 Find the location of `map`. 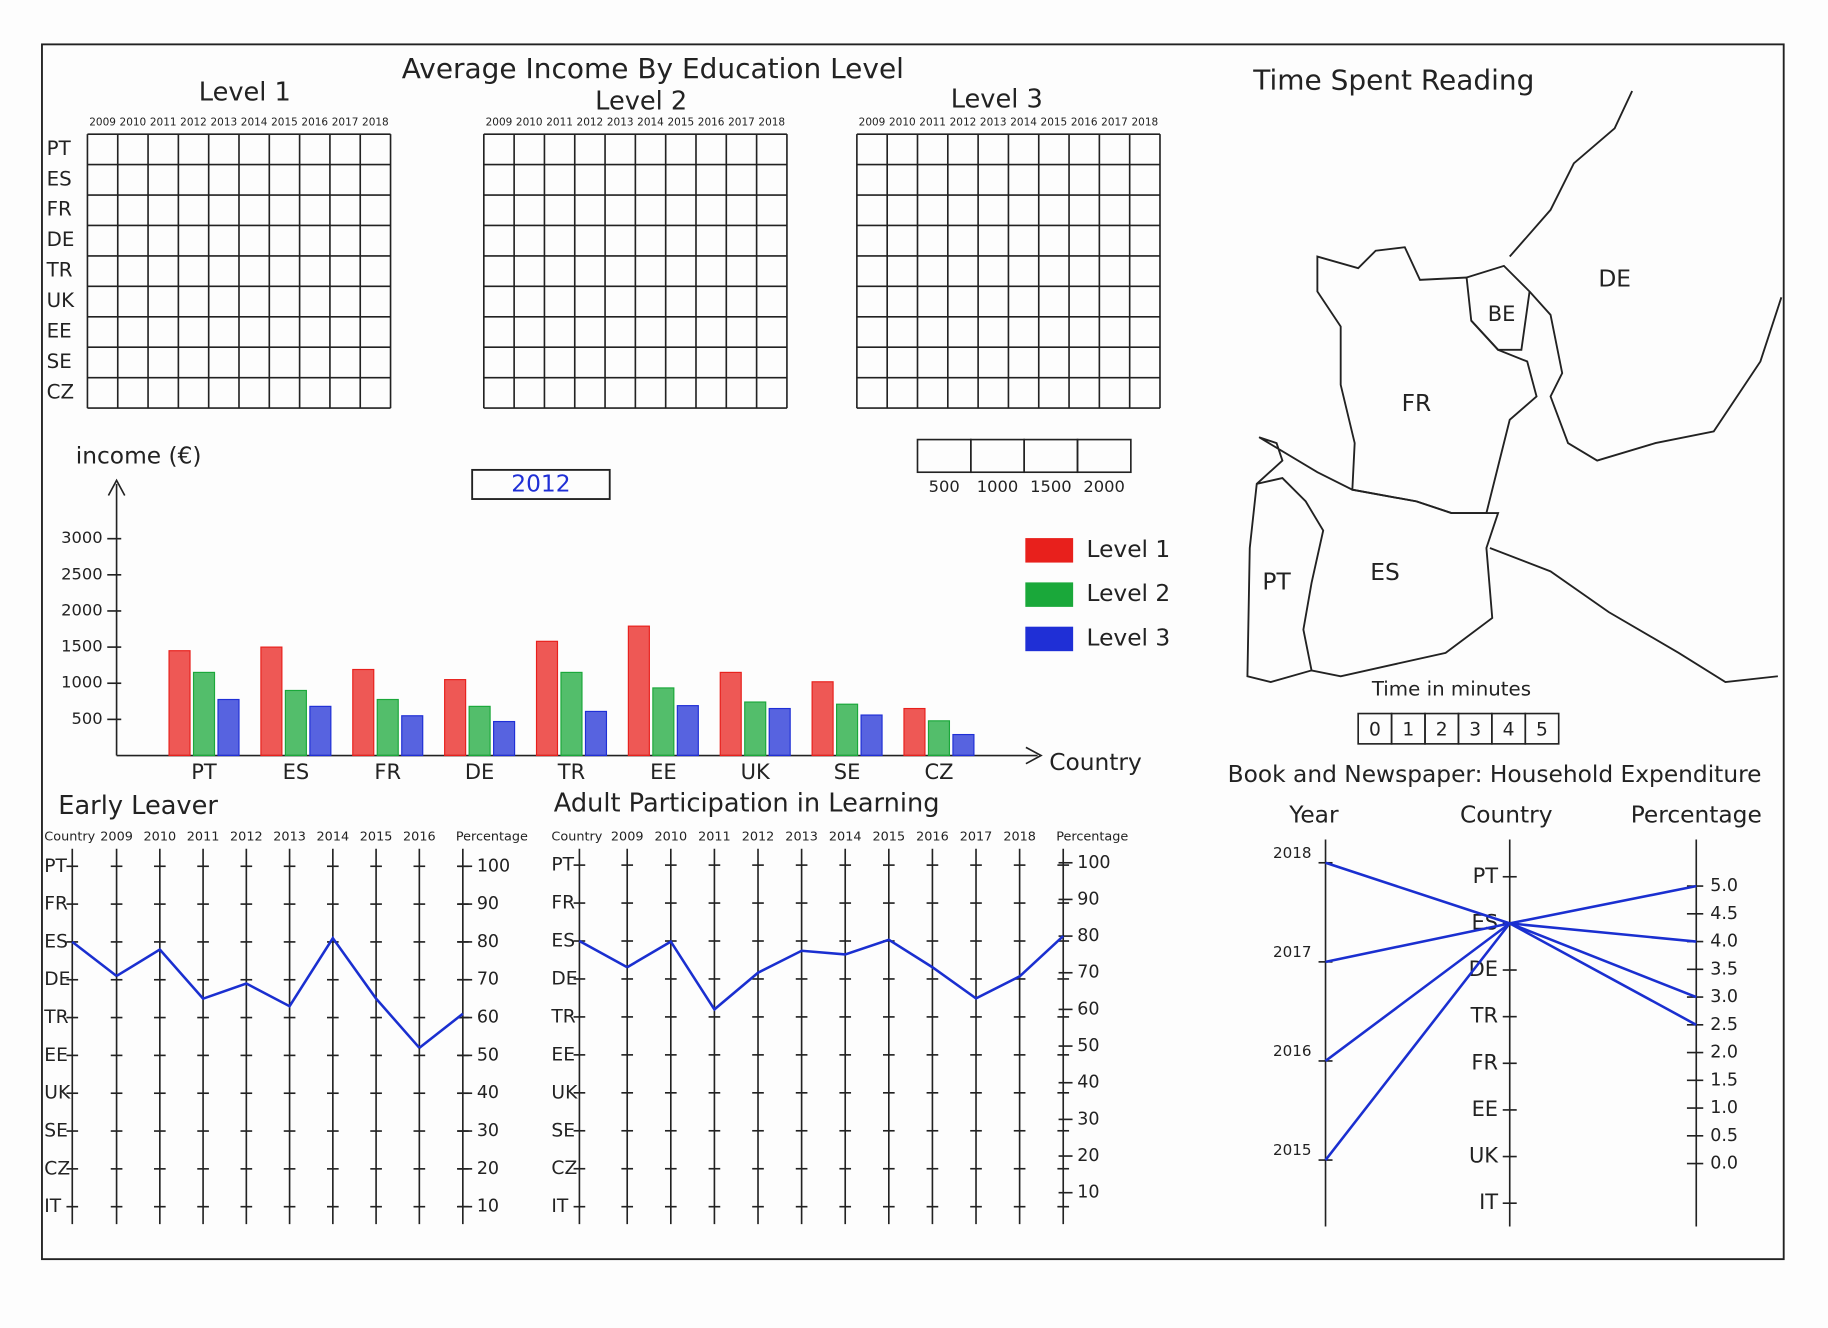

map is located at coordinates (1514, 387).